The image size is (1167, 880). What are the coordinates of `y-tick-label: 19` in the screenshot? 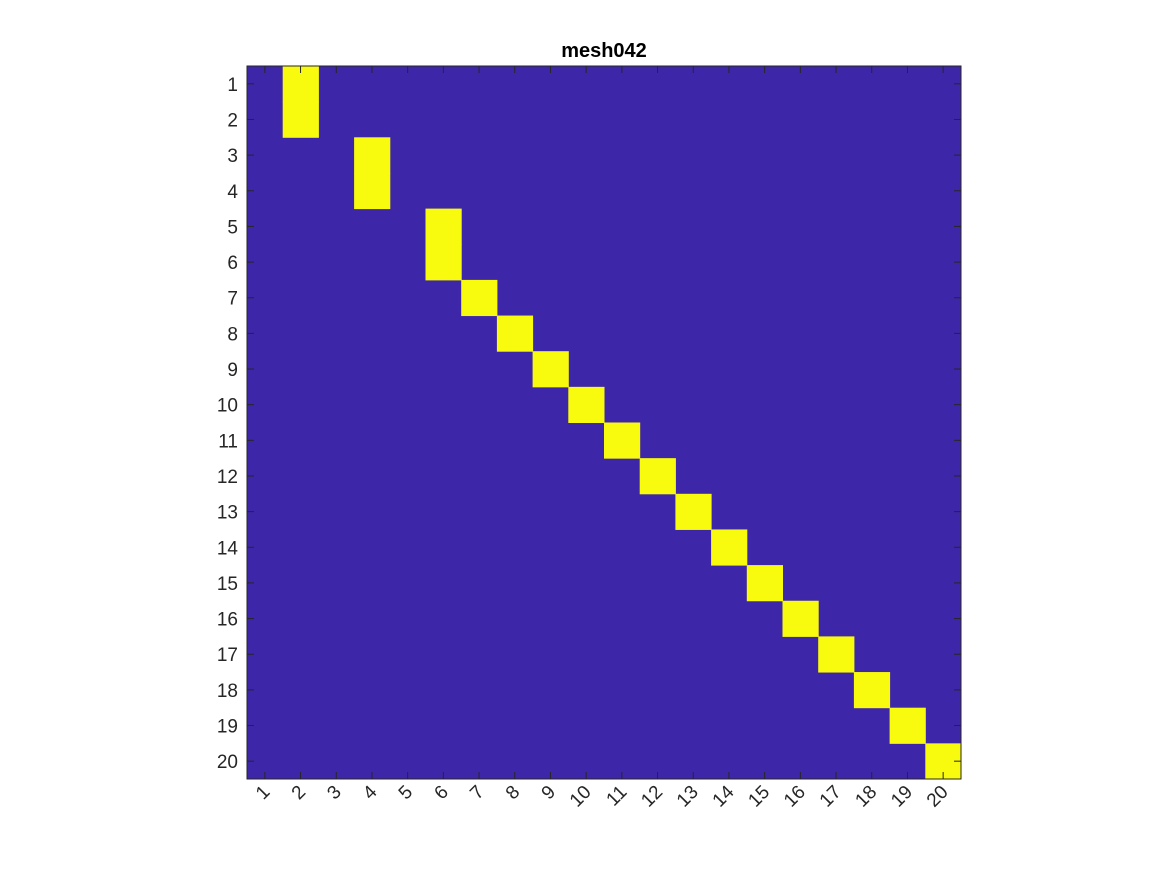 It's located at (227, 727).